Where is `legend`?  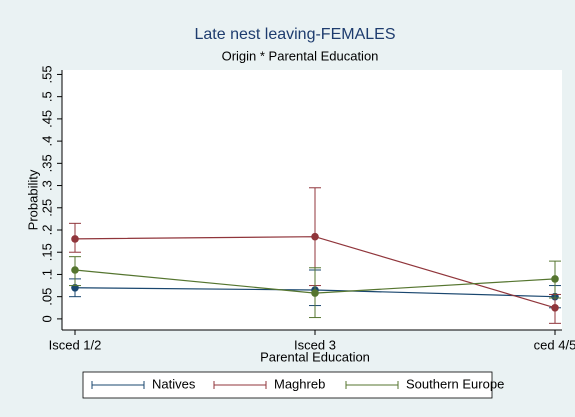
legend is located at coordinates (287, 385).